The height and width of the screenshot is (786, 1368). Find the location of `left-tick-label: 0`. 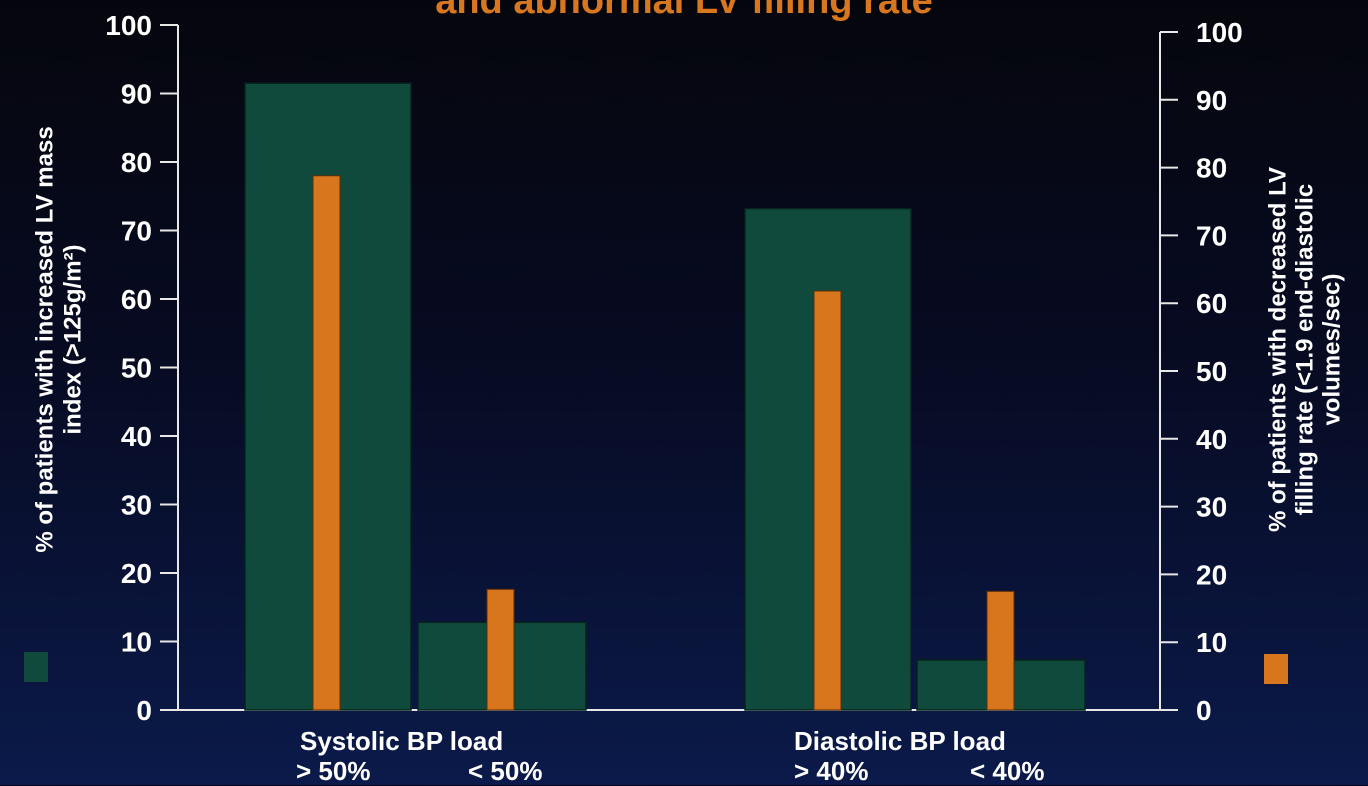

left-tick-label: 0 is located at coordinates (144, 710).